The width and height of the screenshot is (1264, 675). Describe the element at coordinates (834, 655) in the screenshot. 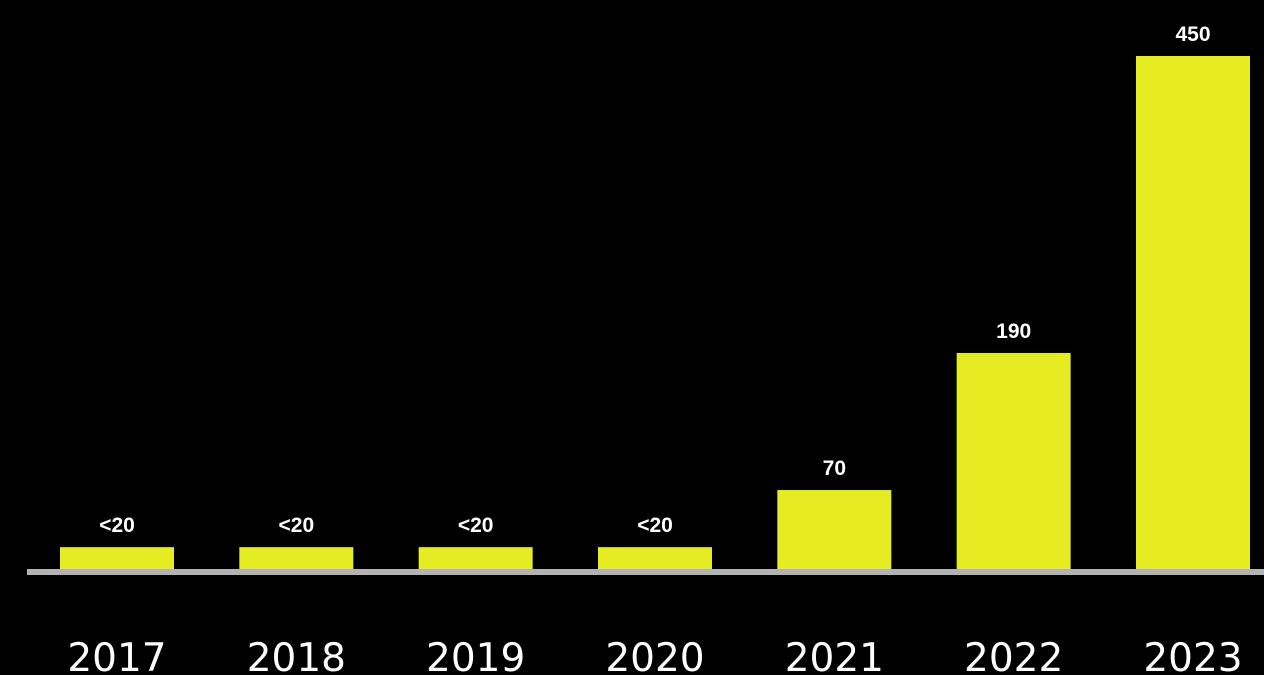

I see `x-tick-label-2021: 2021` at that location.